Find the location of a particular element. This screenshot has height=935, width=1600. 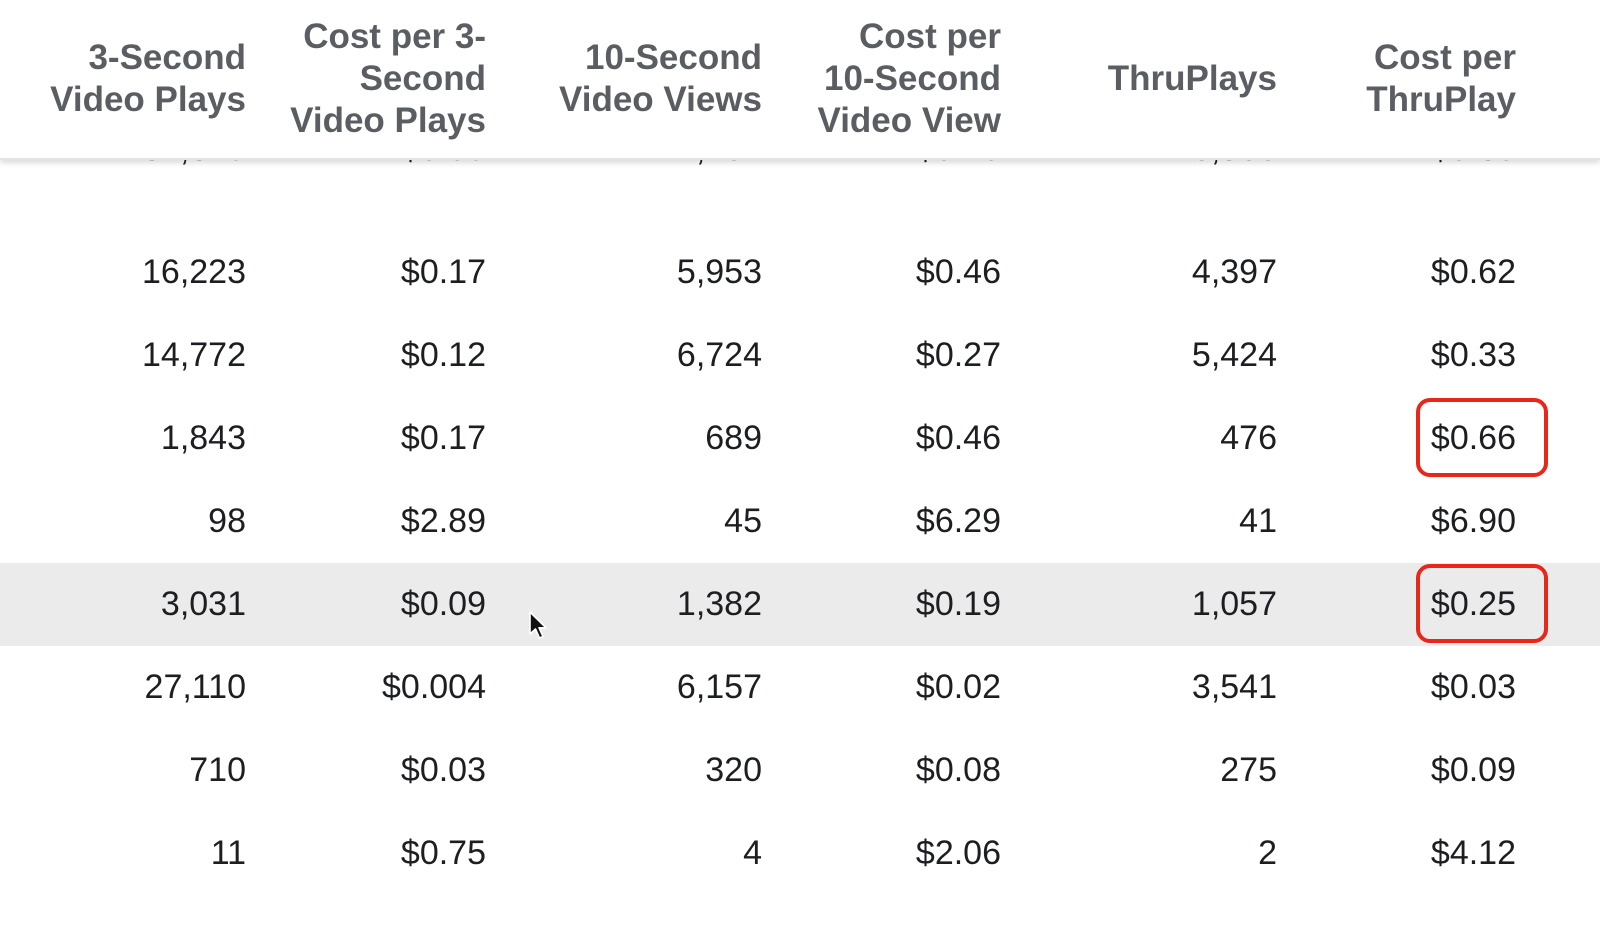

table-cell: 1,382 is located at coordinates (719, 604).